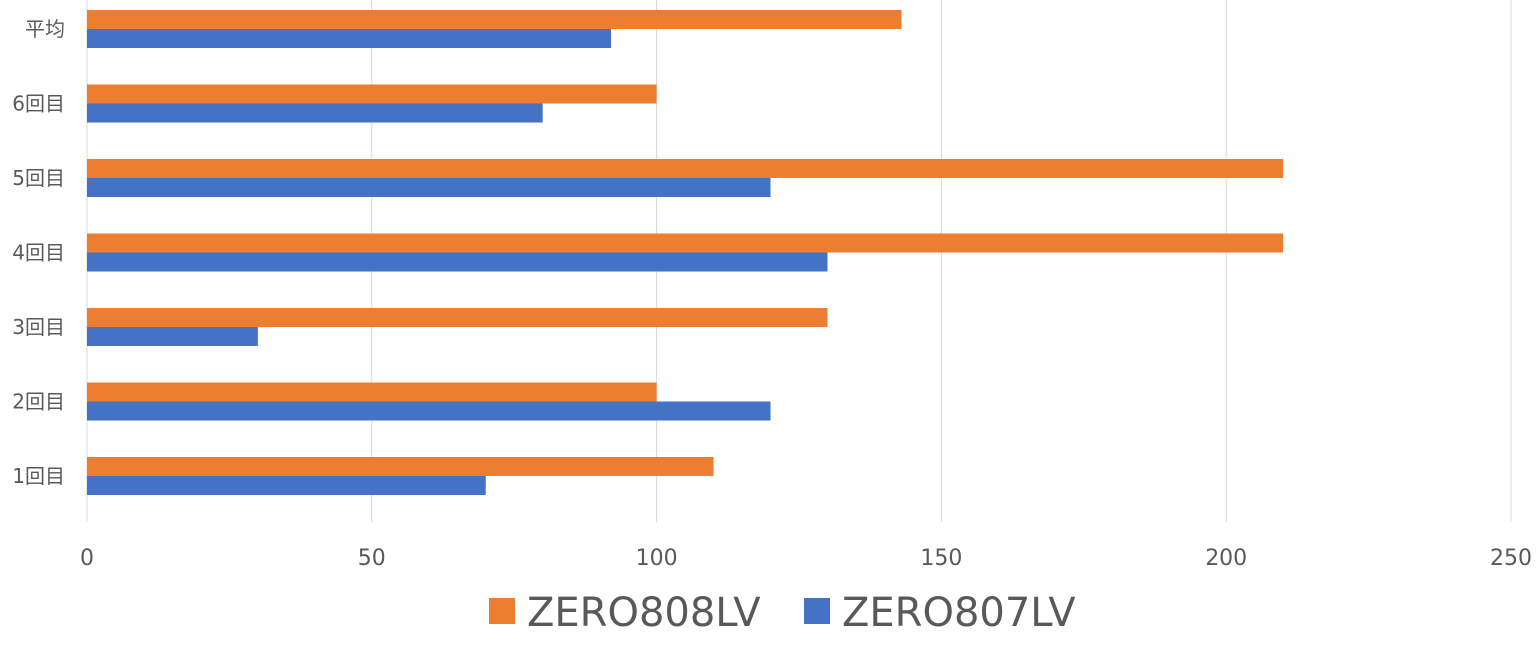 The image size is (1537, 651). I want to click on category-label: 5回目, so click(38, 178).